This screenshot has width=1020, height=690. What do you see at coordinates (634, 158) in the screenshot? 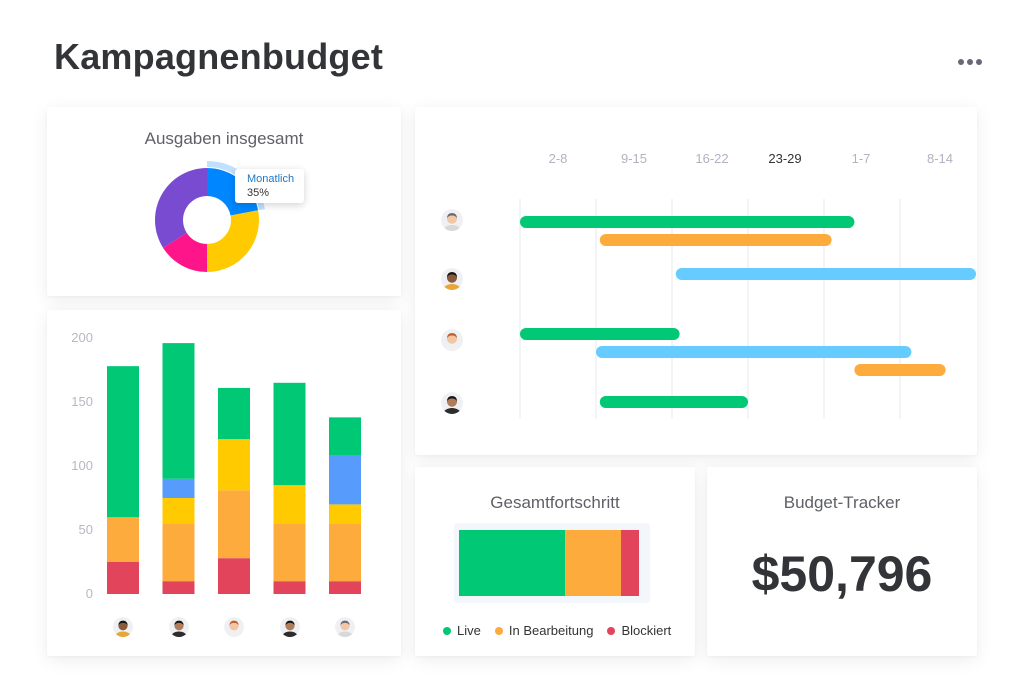
I see `timeline-column-label: 9-15` at bounding box center [634, 158].